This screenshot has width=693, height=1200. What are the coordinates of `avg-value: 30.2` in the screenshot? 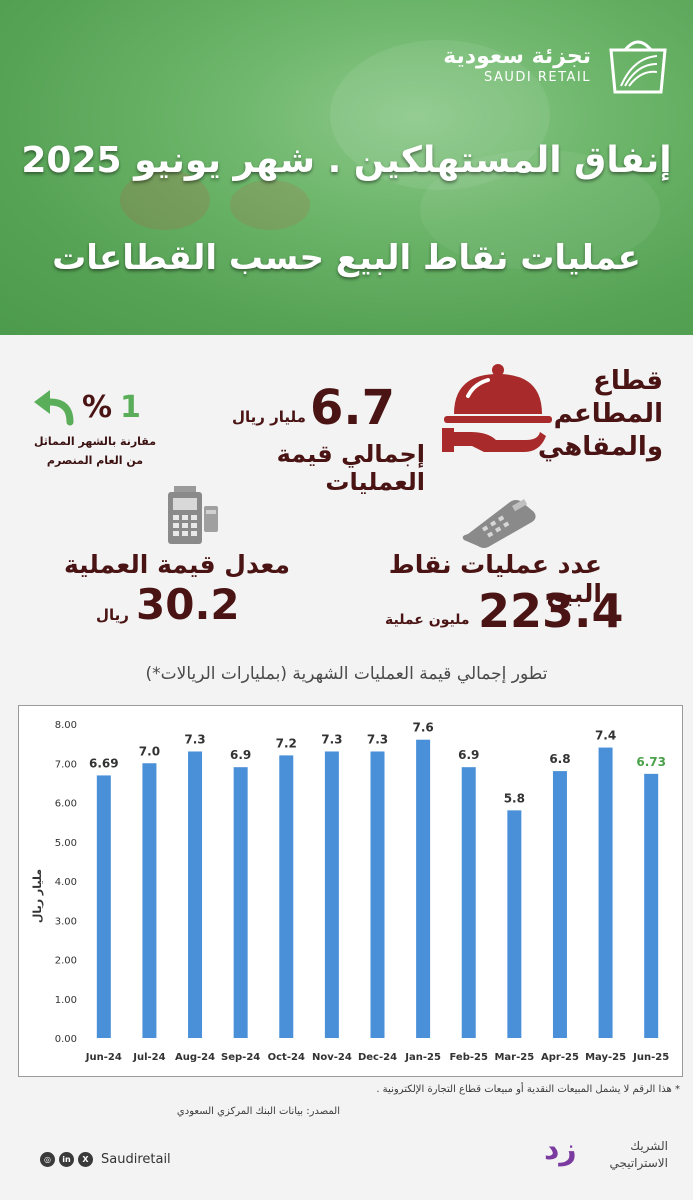 It's located at (188, 604).